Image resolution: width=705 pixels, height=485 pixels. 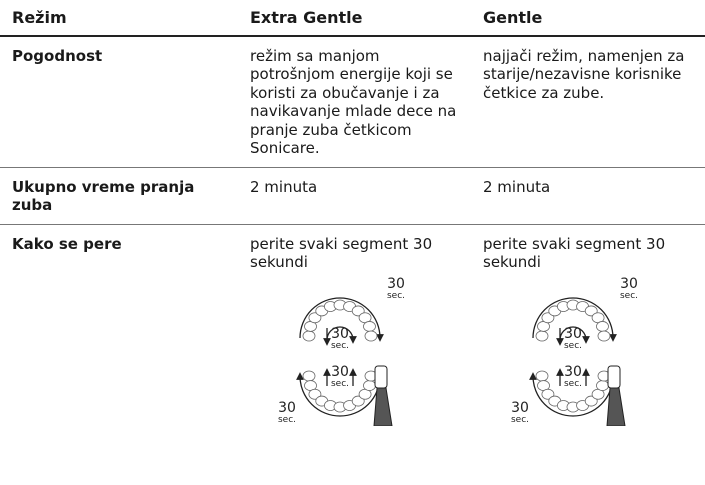 What do you see at coordinates (119, 196) in the screenshot?
I see `cell: Ukupno vreme pranja zuba` at bounding box center [119, 196].